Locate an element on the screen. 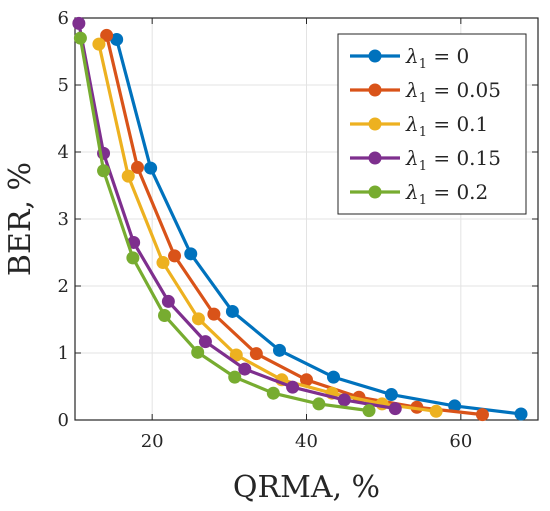  legend-label: λ1 = 0.1 is located at coordinates (446, 126).